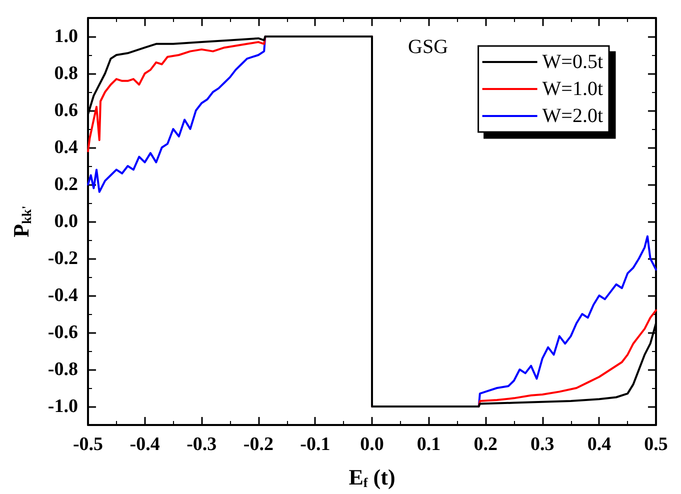 The width and height of the screenshot is (681, 494). I want to click on x-tick-label: 0.1, so click(428, 444).